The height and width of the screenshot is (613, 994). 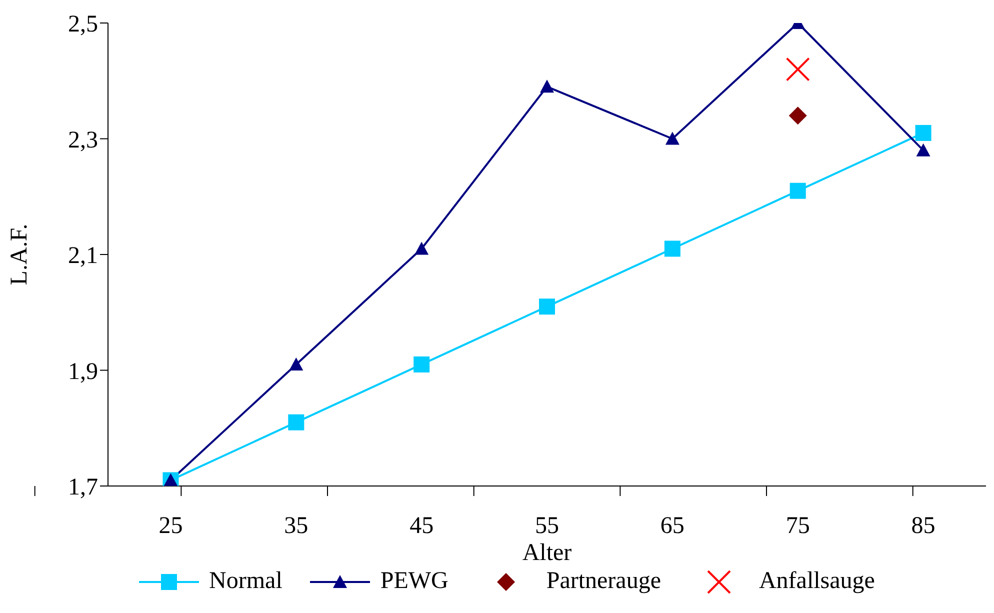 What do you see at coordinates (422, 526) in the screenshot?
I see `x-tick-label: 45` at bounding box center [422, 526].